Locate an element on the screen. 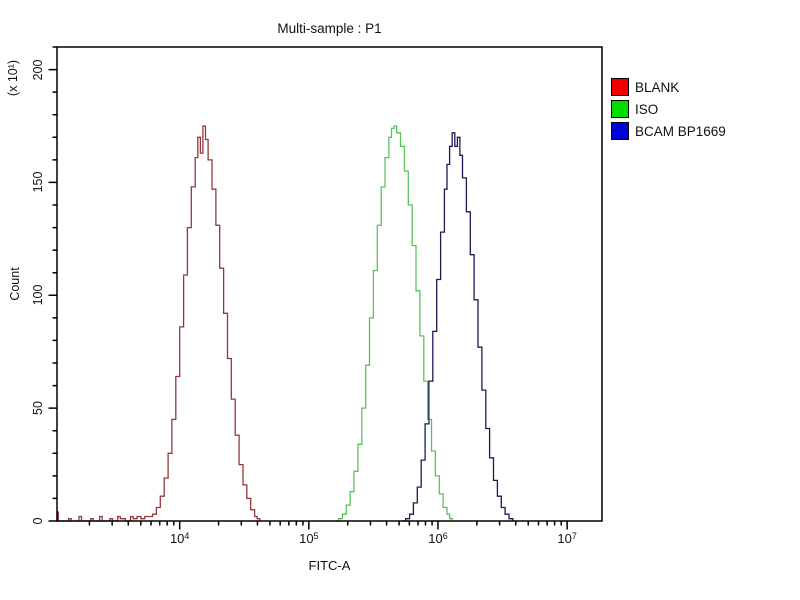  x-tick-label-1e6: 106 is located at coordinates (438, 538).